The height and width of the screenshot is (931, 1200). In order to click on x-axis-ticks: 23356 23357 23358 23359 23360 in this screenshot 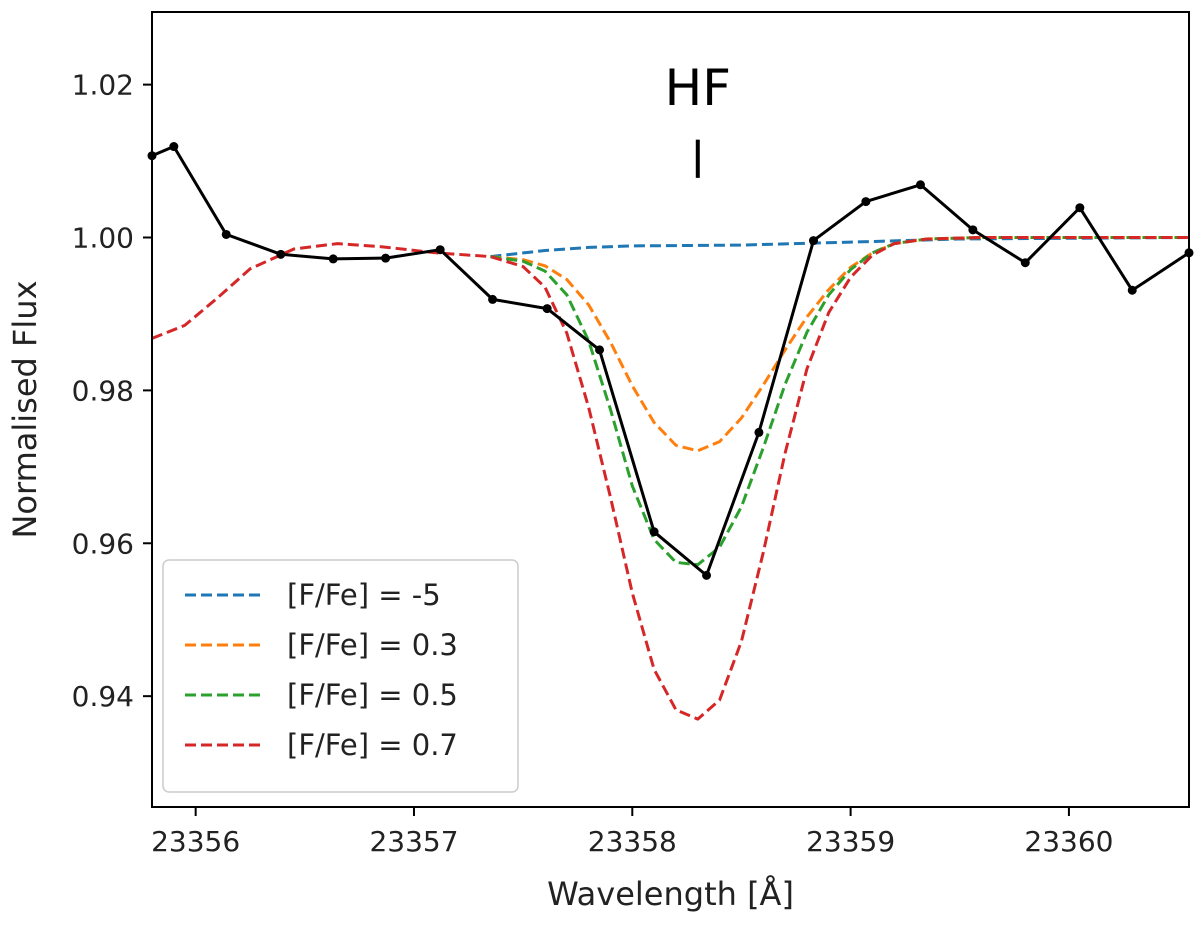, I will do `click(632, 832)`.